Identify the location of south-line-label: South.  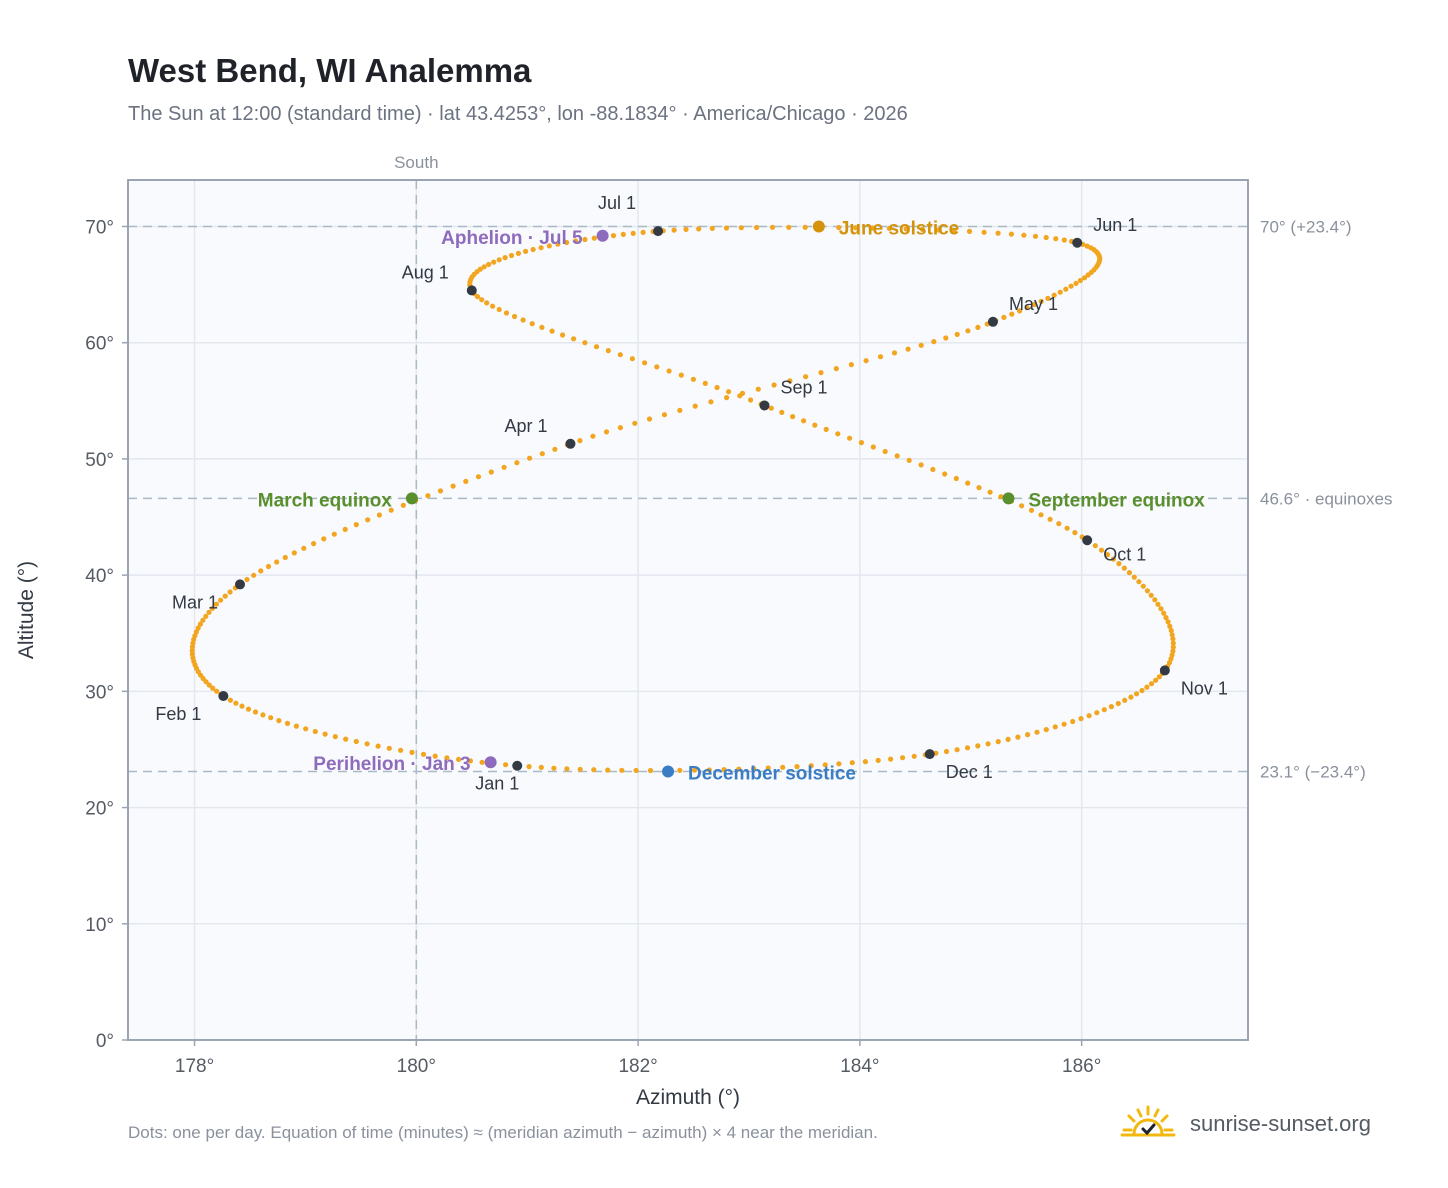
(416, 162).